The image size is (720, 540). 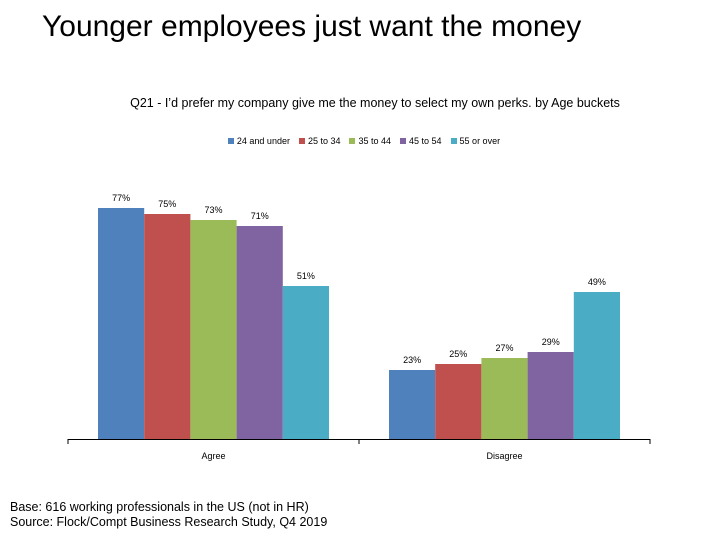 What do you see at coordinates (504, 456) in the screenshot?
I see `category-label: Disagree` at bounding box center [504, 456].